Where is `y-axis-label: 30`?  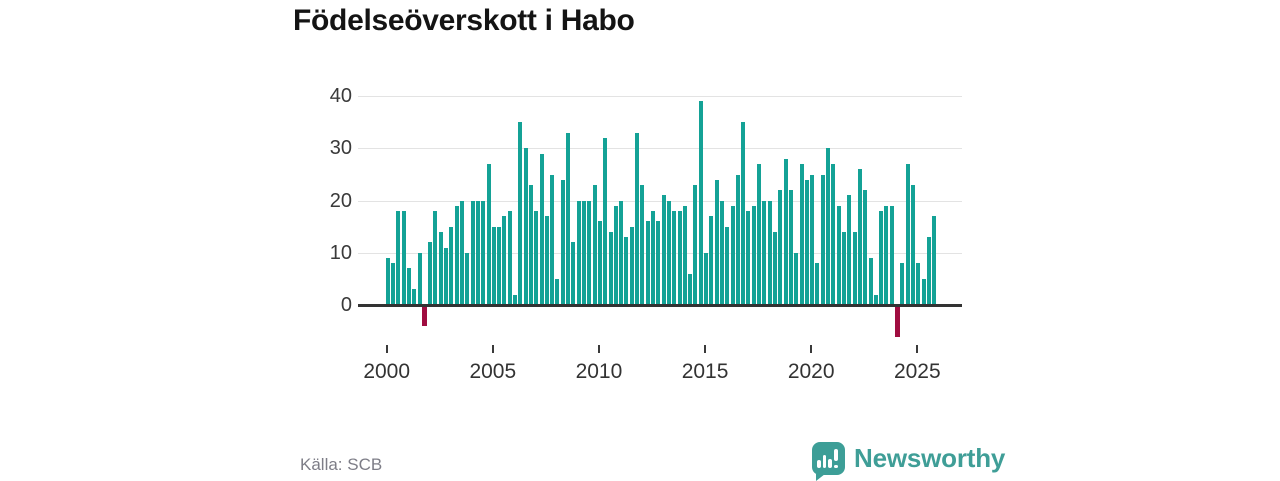 y-axis-label: 30 is located at coordinates (340, 148).